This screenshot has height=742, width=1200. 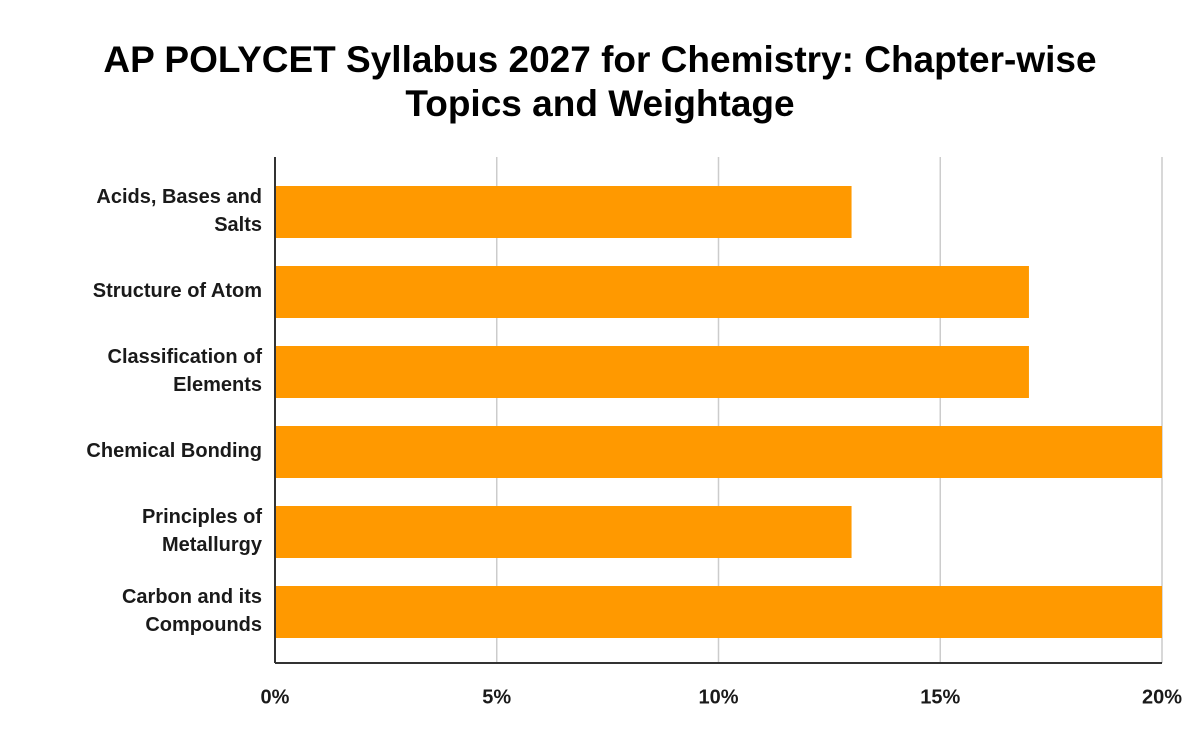 I want to click on x-tick-label-0: 0%, so click(x=275, y=697).